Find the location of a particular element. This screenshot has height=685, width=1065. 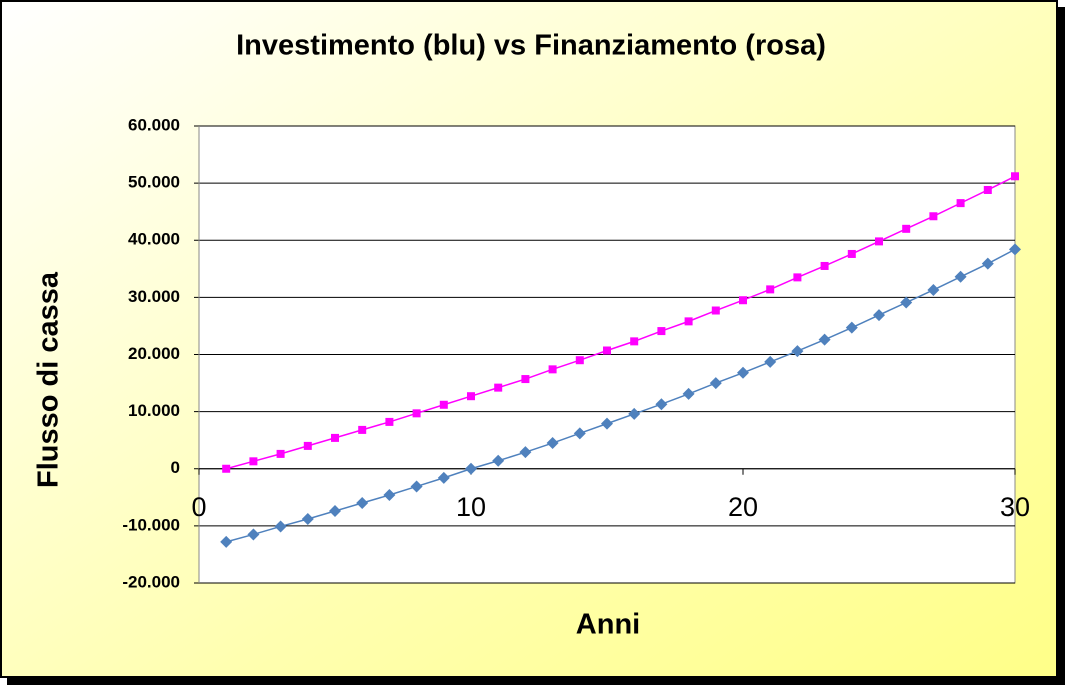

y-axis-label: Flusso di cassa is located at coordinates (49, 379).